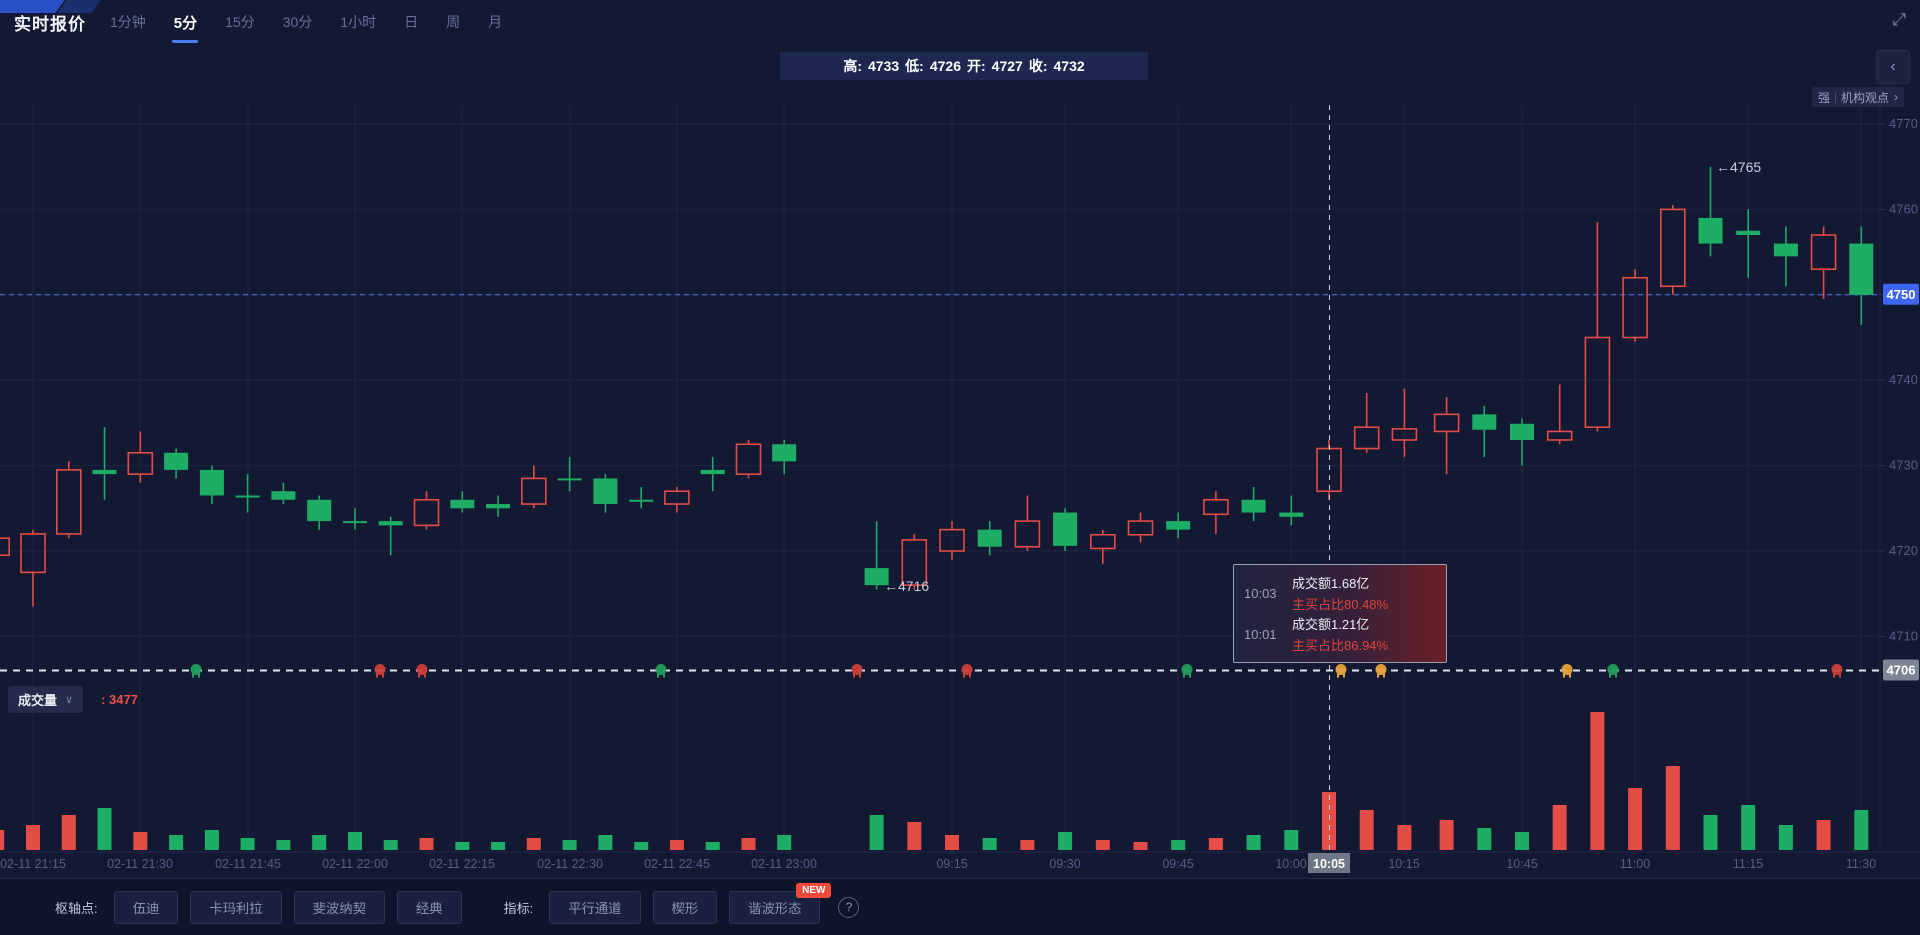  I want to click on candlestick-21:15, so click(33, 568).